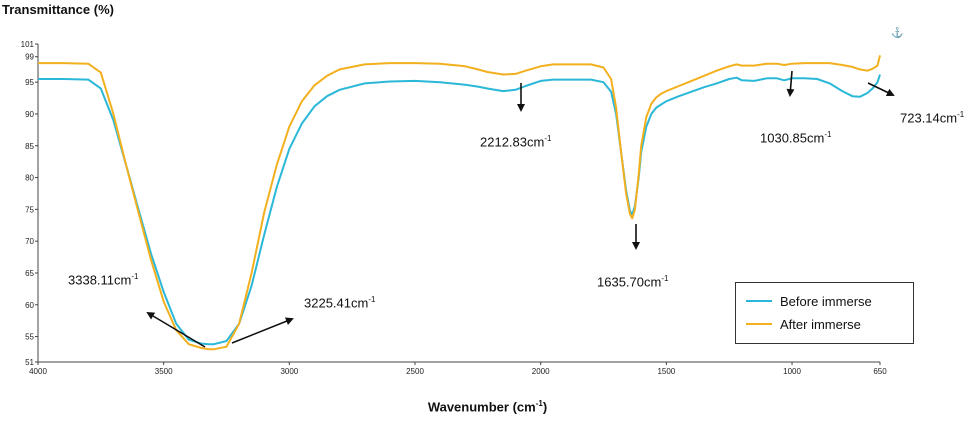 This screenshot has width=975, height=422. I want to click on y-tick-label: 70, so click(29, 241).